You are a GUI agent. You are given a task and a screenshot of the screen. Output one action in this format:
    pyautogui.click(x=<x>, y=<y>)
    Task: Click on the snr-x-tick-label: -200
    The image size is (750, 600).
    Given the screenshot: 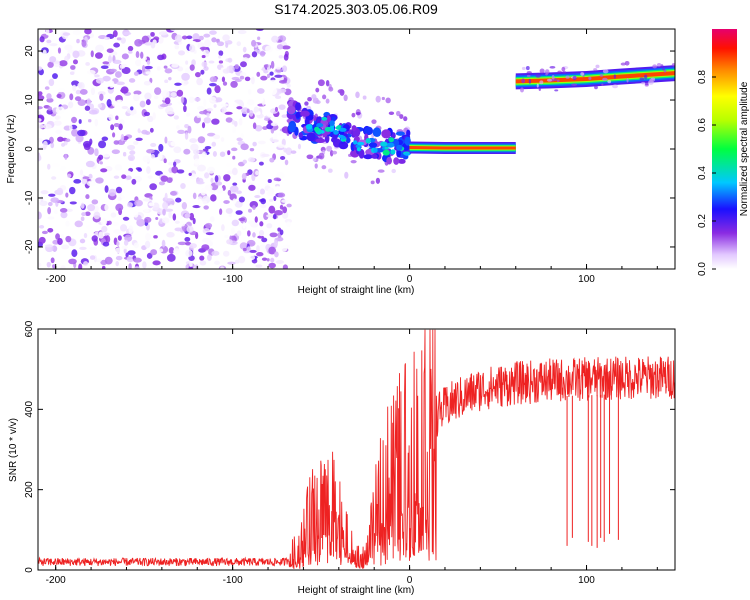 What is the action you would take?
    pyautogui.click(x=56, y=580)
    